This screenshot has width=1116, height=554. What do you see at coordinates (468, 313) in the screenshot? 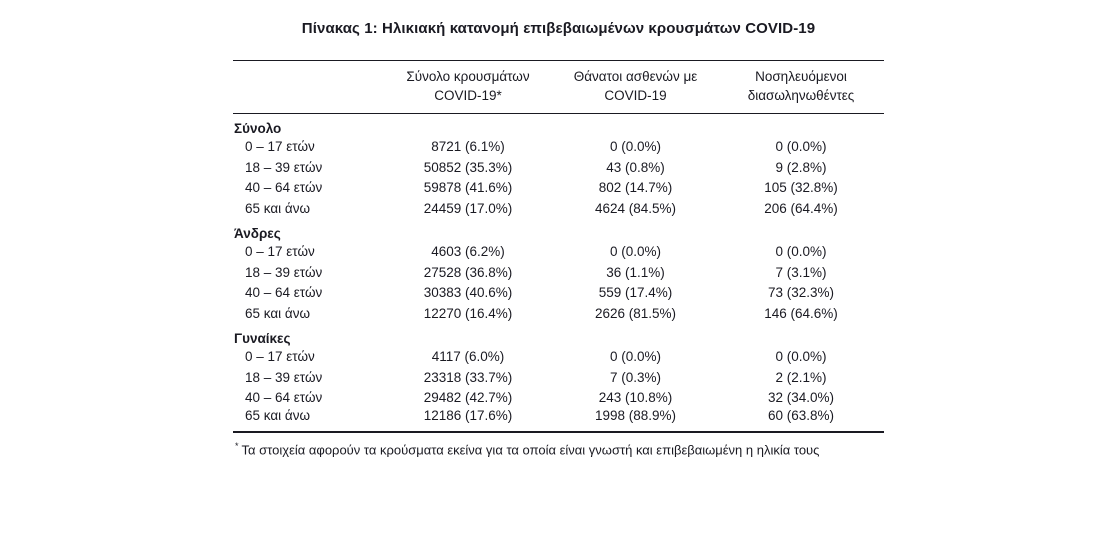
I see `cases-value: 12270 (16.4%)` at bounding box center [468, 313].